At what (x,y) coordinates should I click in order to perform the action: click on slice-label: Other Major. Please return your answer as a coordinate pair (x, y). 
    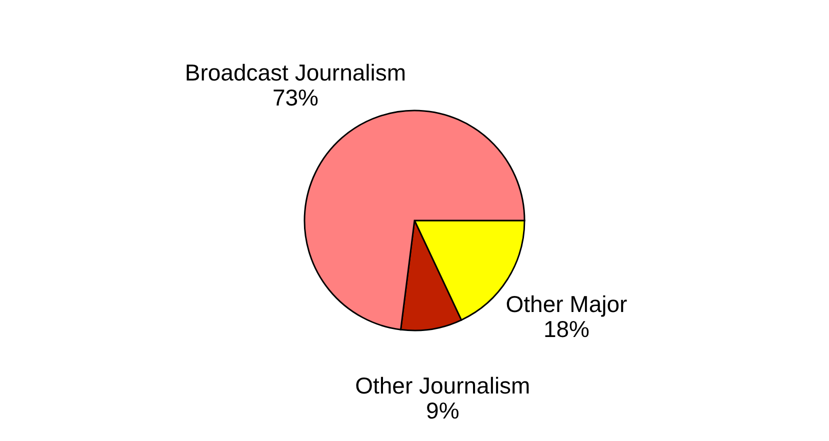
    Looking at the image, I should click on (567, 303).